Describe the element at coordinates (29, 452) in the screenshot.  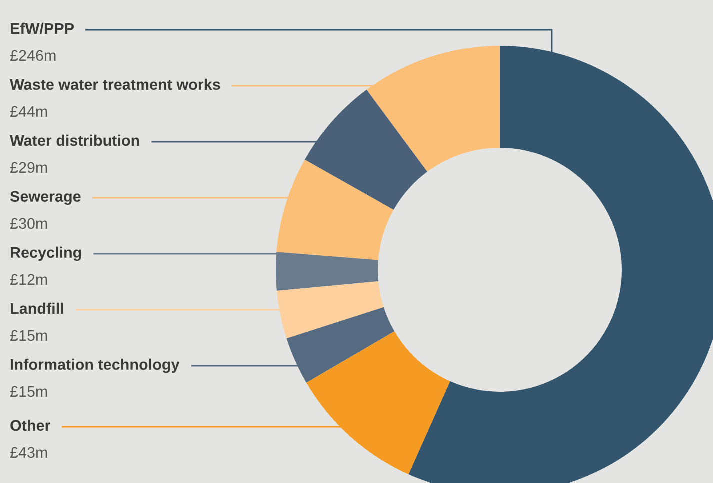
I see `data-label: £43m` at that location.